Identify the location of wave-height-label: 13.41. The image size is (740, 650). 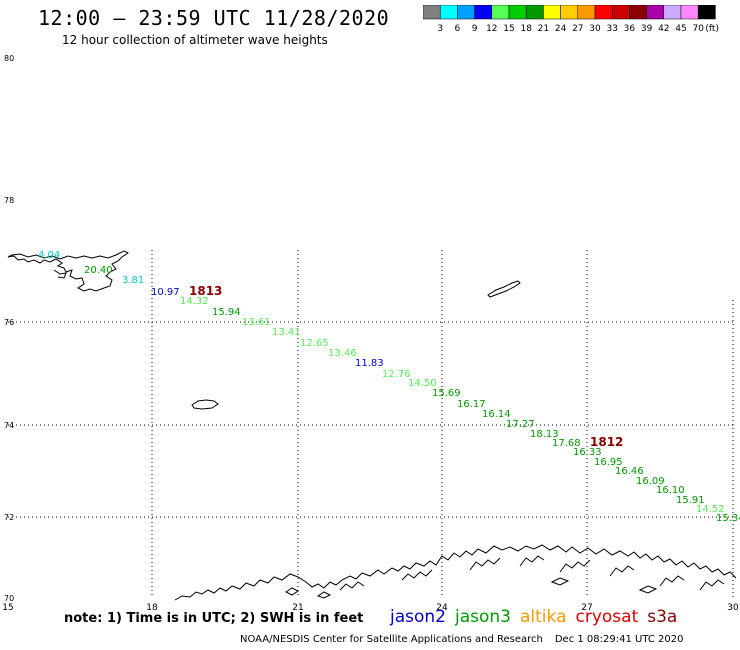
(286, 332).